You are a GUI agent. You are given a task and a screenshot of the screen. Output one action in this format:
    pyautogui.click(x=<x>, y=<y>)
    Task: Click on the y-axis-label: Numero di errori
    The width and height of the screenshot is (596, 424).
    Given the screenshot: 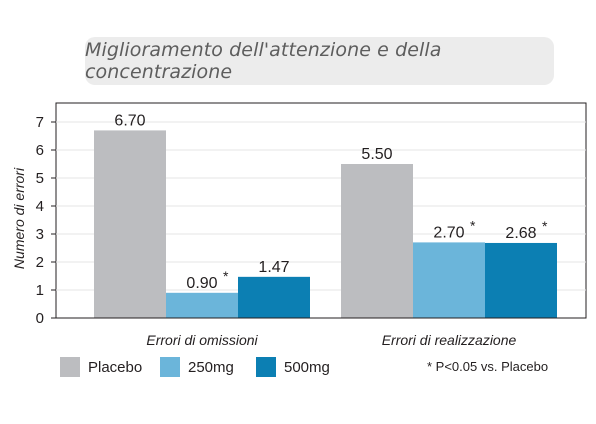 What is the action you would take?
    pyautogui.click(x=19, y=218)
    